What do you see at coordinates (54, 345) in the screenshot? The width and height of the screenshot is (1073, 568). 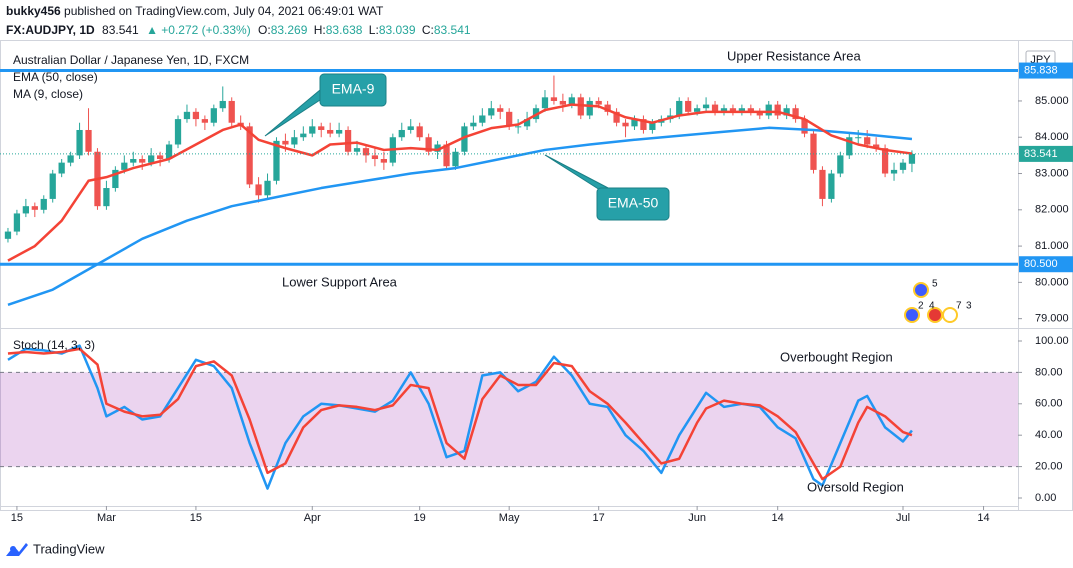 I see `indicator-title: Stoch (14, 3, 3)` at bounding box center [54, 345].